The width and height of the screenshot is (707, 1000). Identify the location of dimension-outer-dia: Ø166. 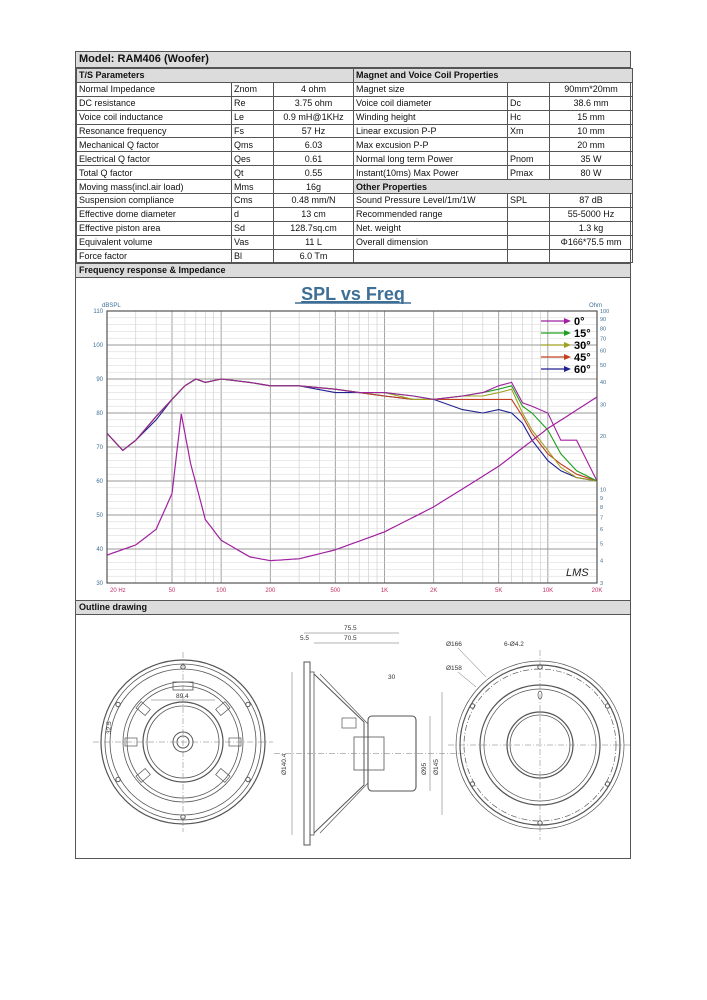
(454, 644).